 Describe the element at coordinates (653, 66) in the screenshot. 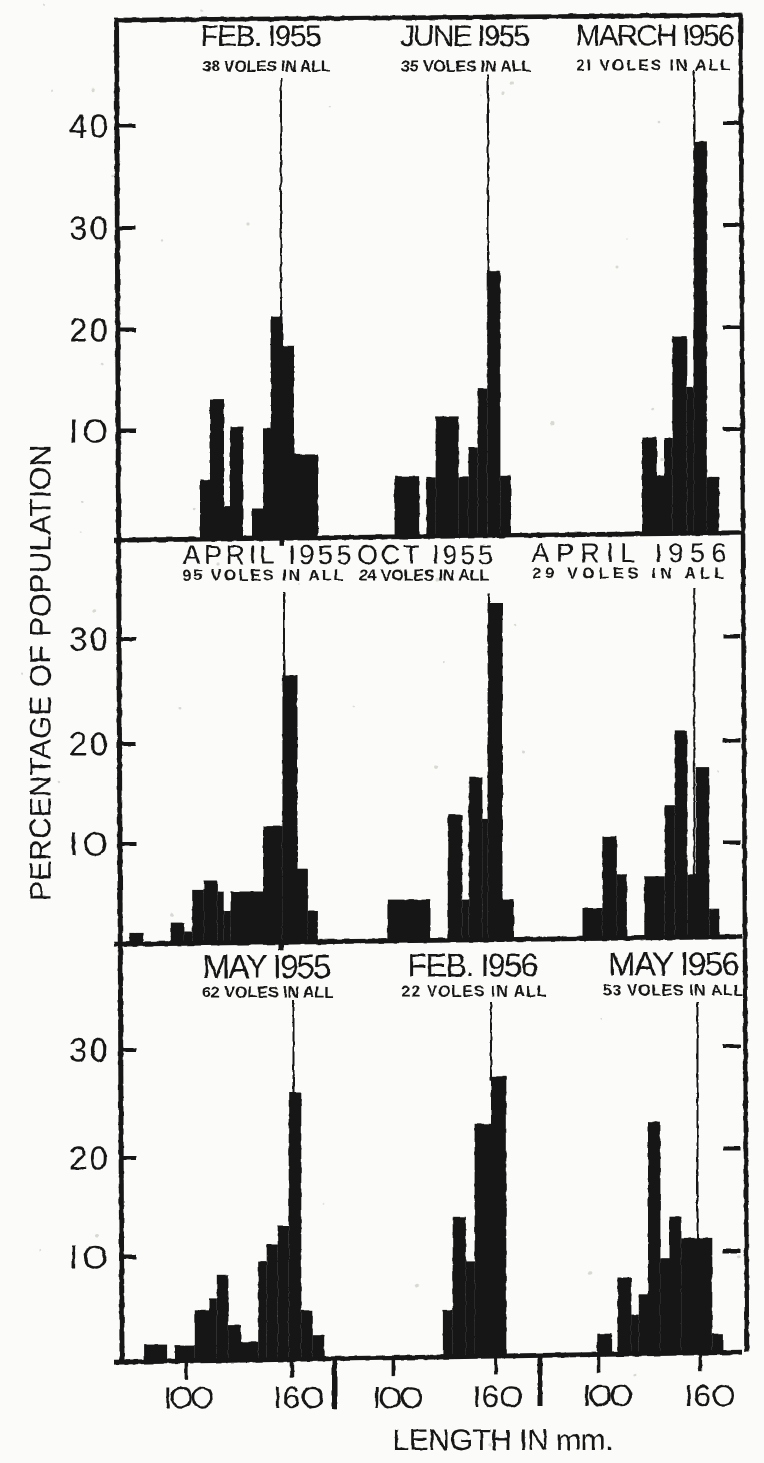

I see `svg-text: 2I VOLES IN ALL` at that location.